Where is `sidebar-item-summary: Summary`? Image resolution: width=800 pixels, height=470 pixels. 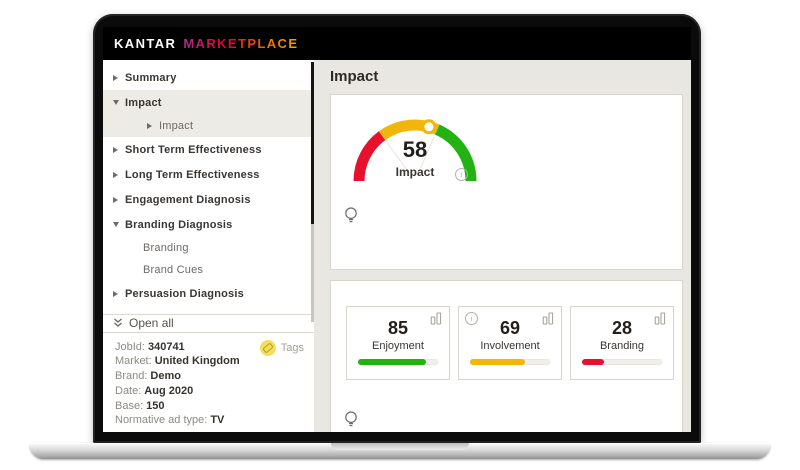
sidebar-item-summary: Summary is located at coordinates (208, 77).